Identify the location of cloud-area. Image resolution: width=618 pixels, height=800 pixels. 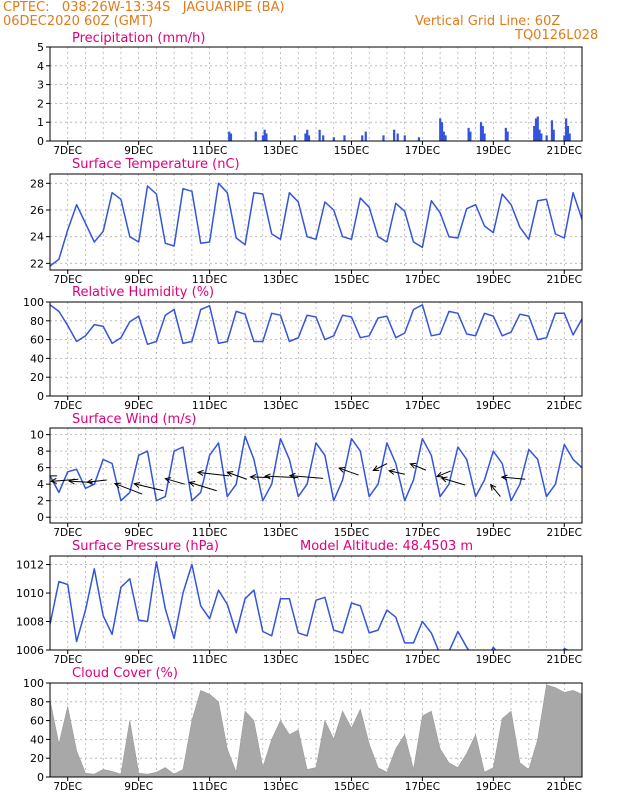
(316, 730).